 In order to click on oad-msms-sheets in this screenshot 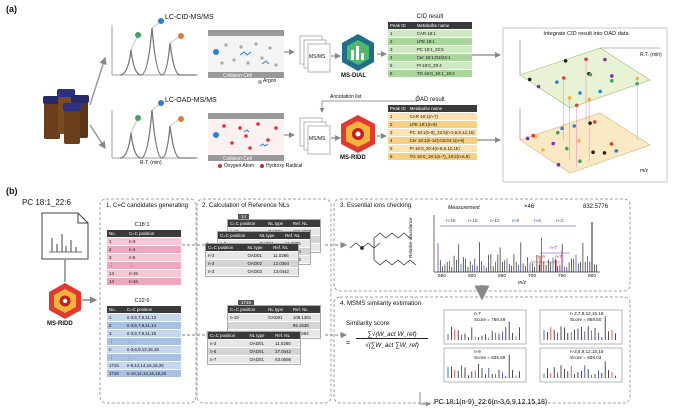, I will do `click(315, 136)`.